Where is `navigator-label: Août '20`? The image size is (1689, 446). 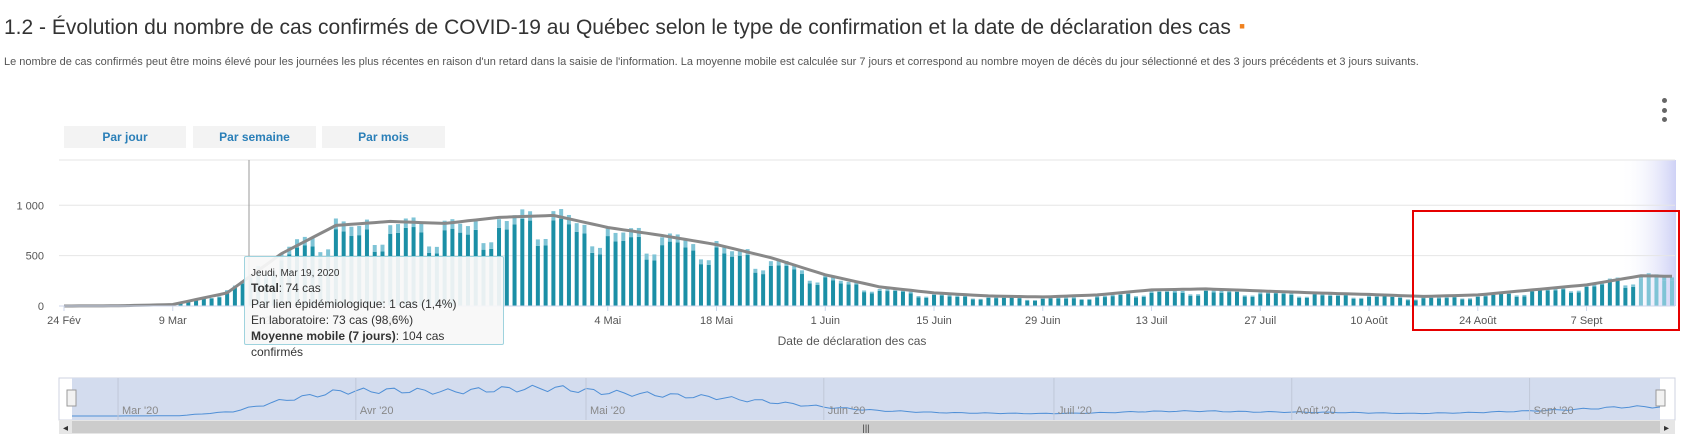
navigator-label: Août '20 is located at coordinates (1316, 411).